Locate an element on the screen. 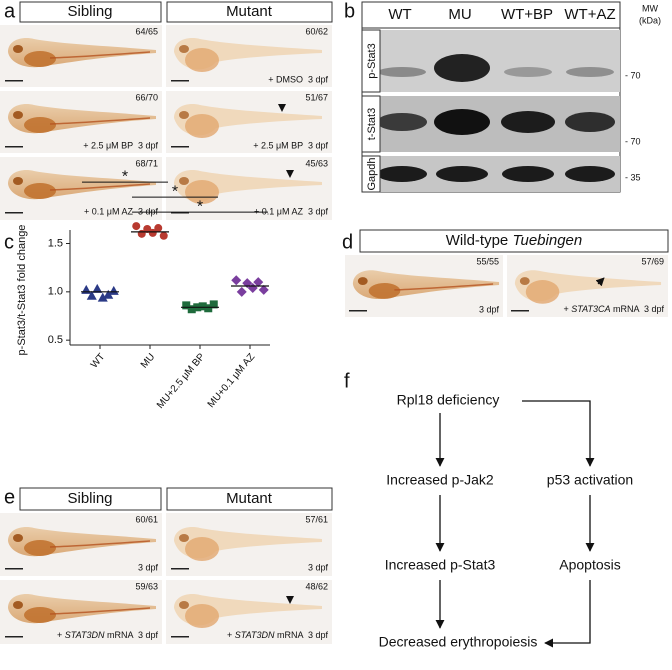 This screenshot has width=672, height=670. header: Wild-type Tuebingen is located at coordinates (514, 240).